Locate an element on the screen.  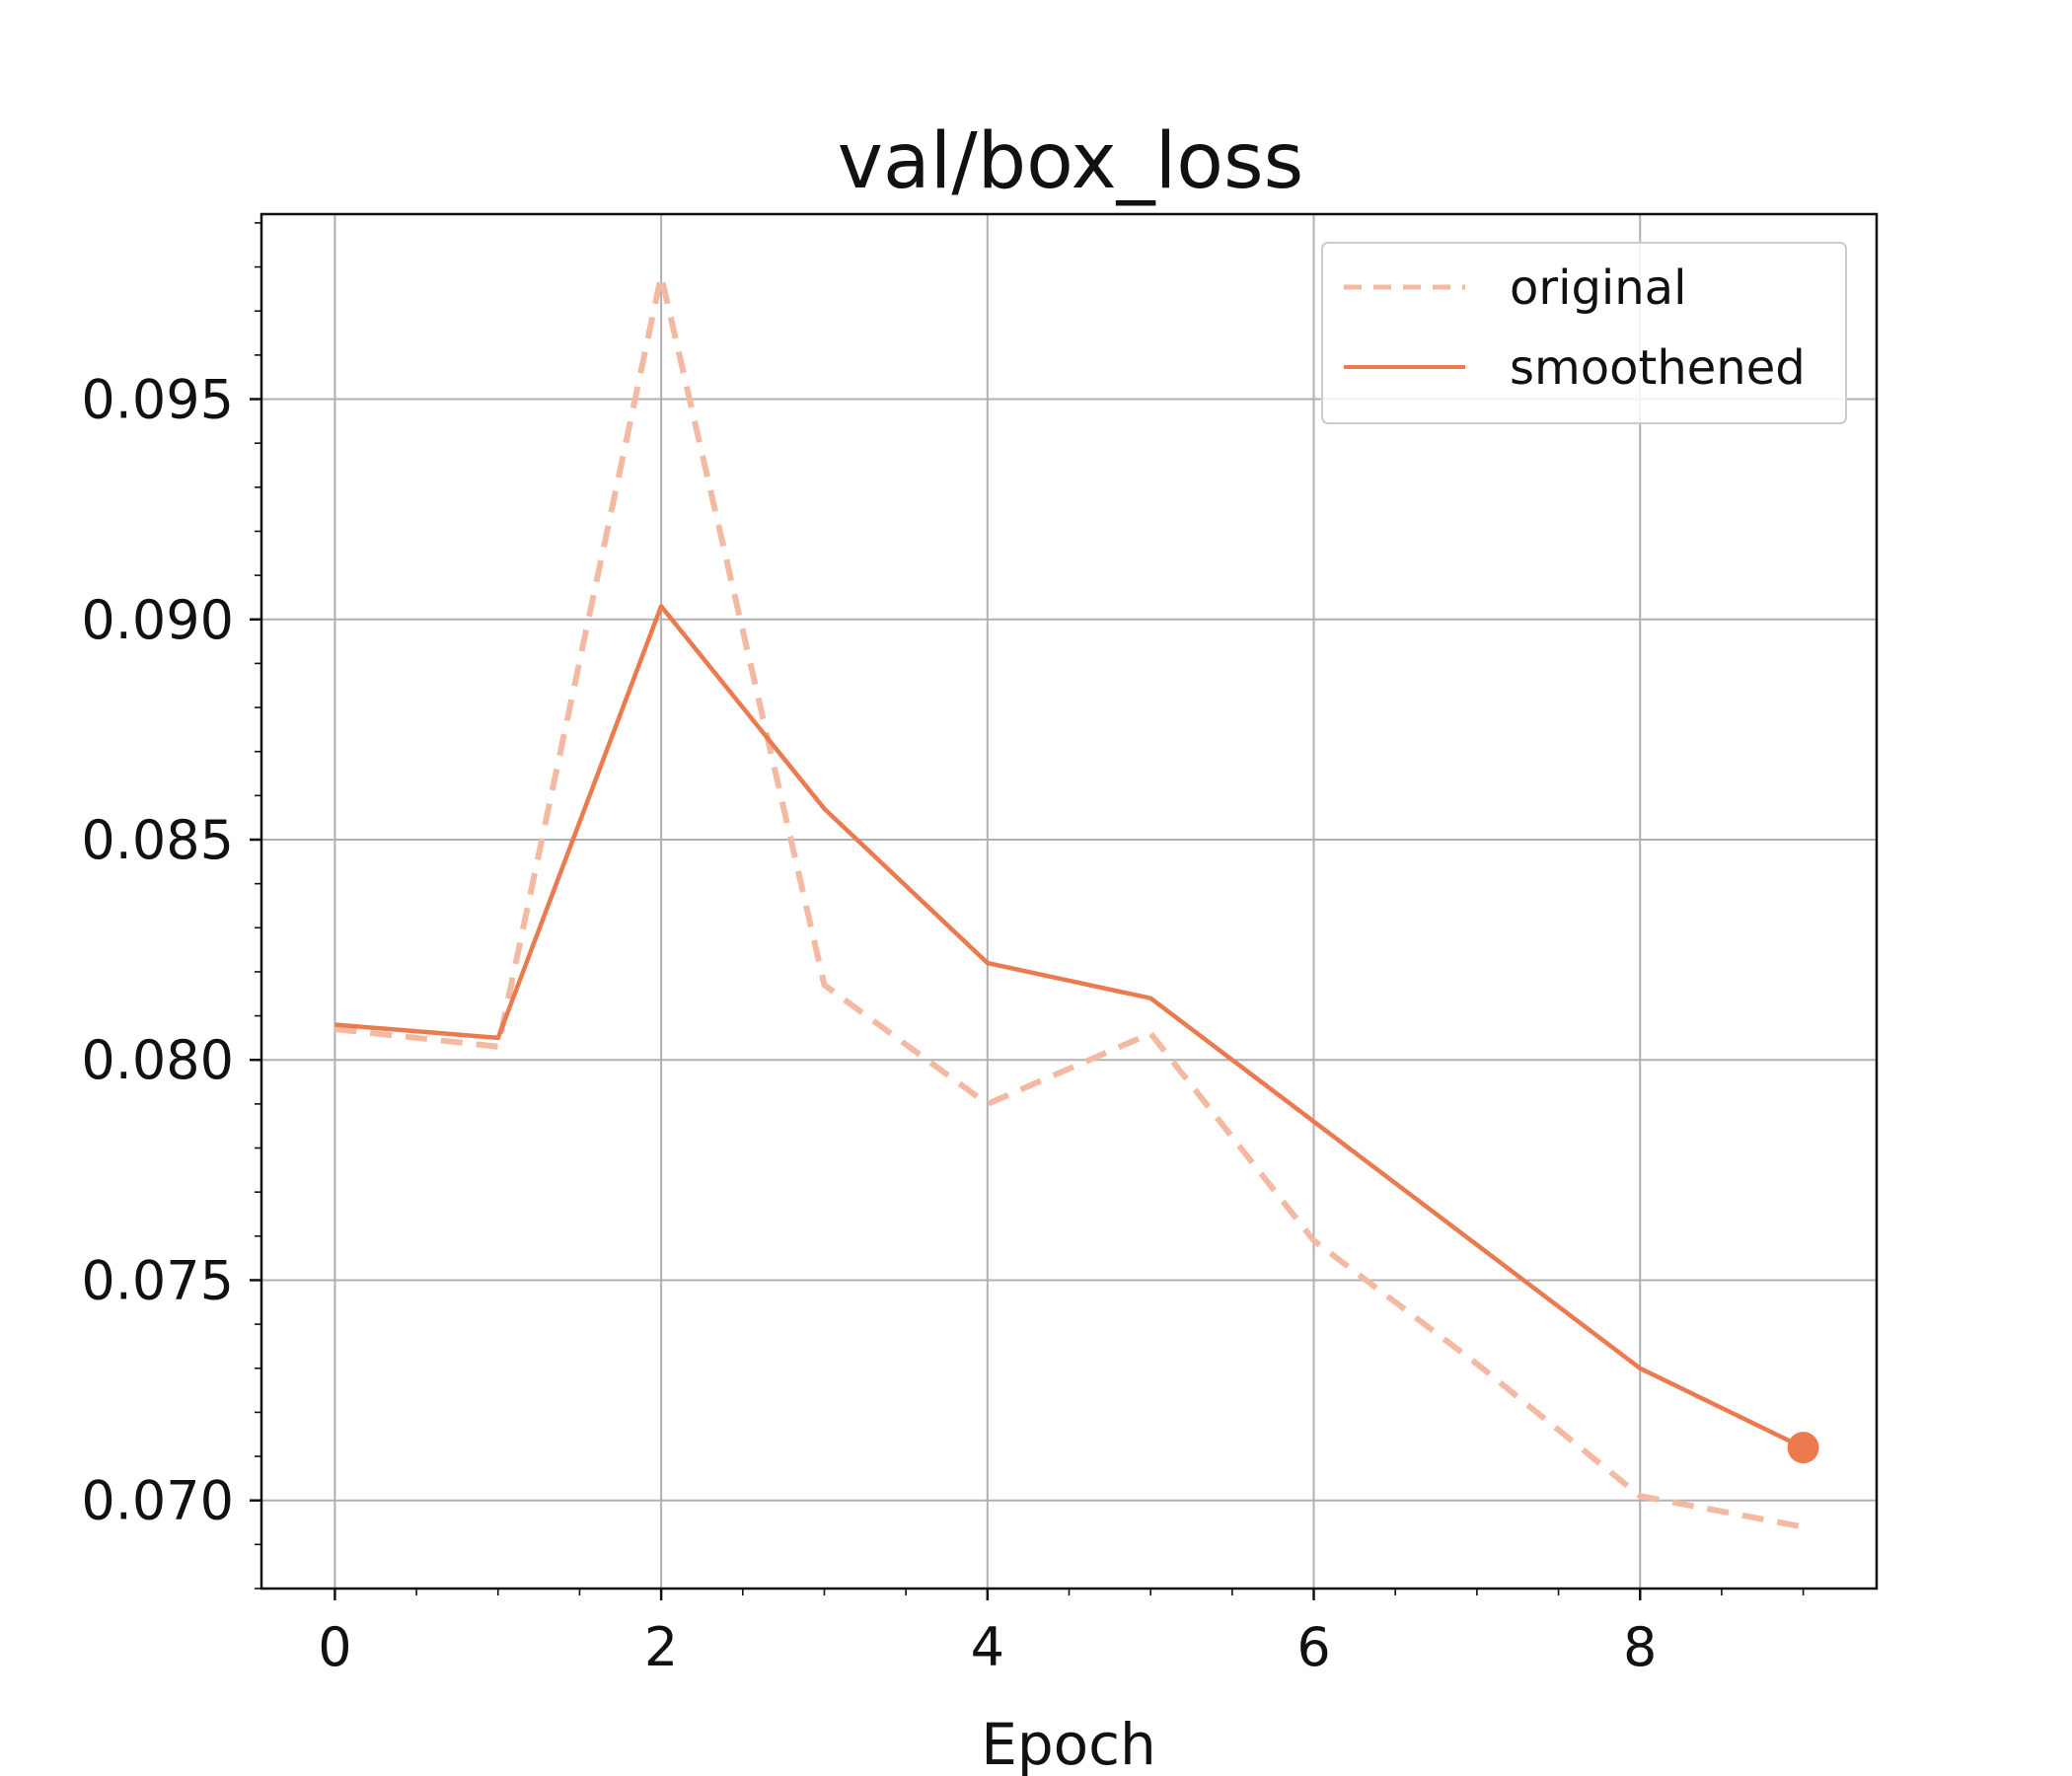
y-tick-label: 0.080 is located at coordinates (157, 1060).